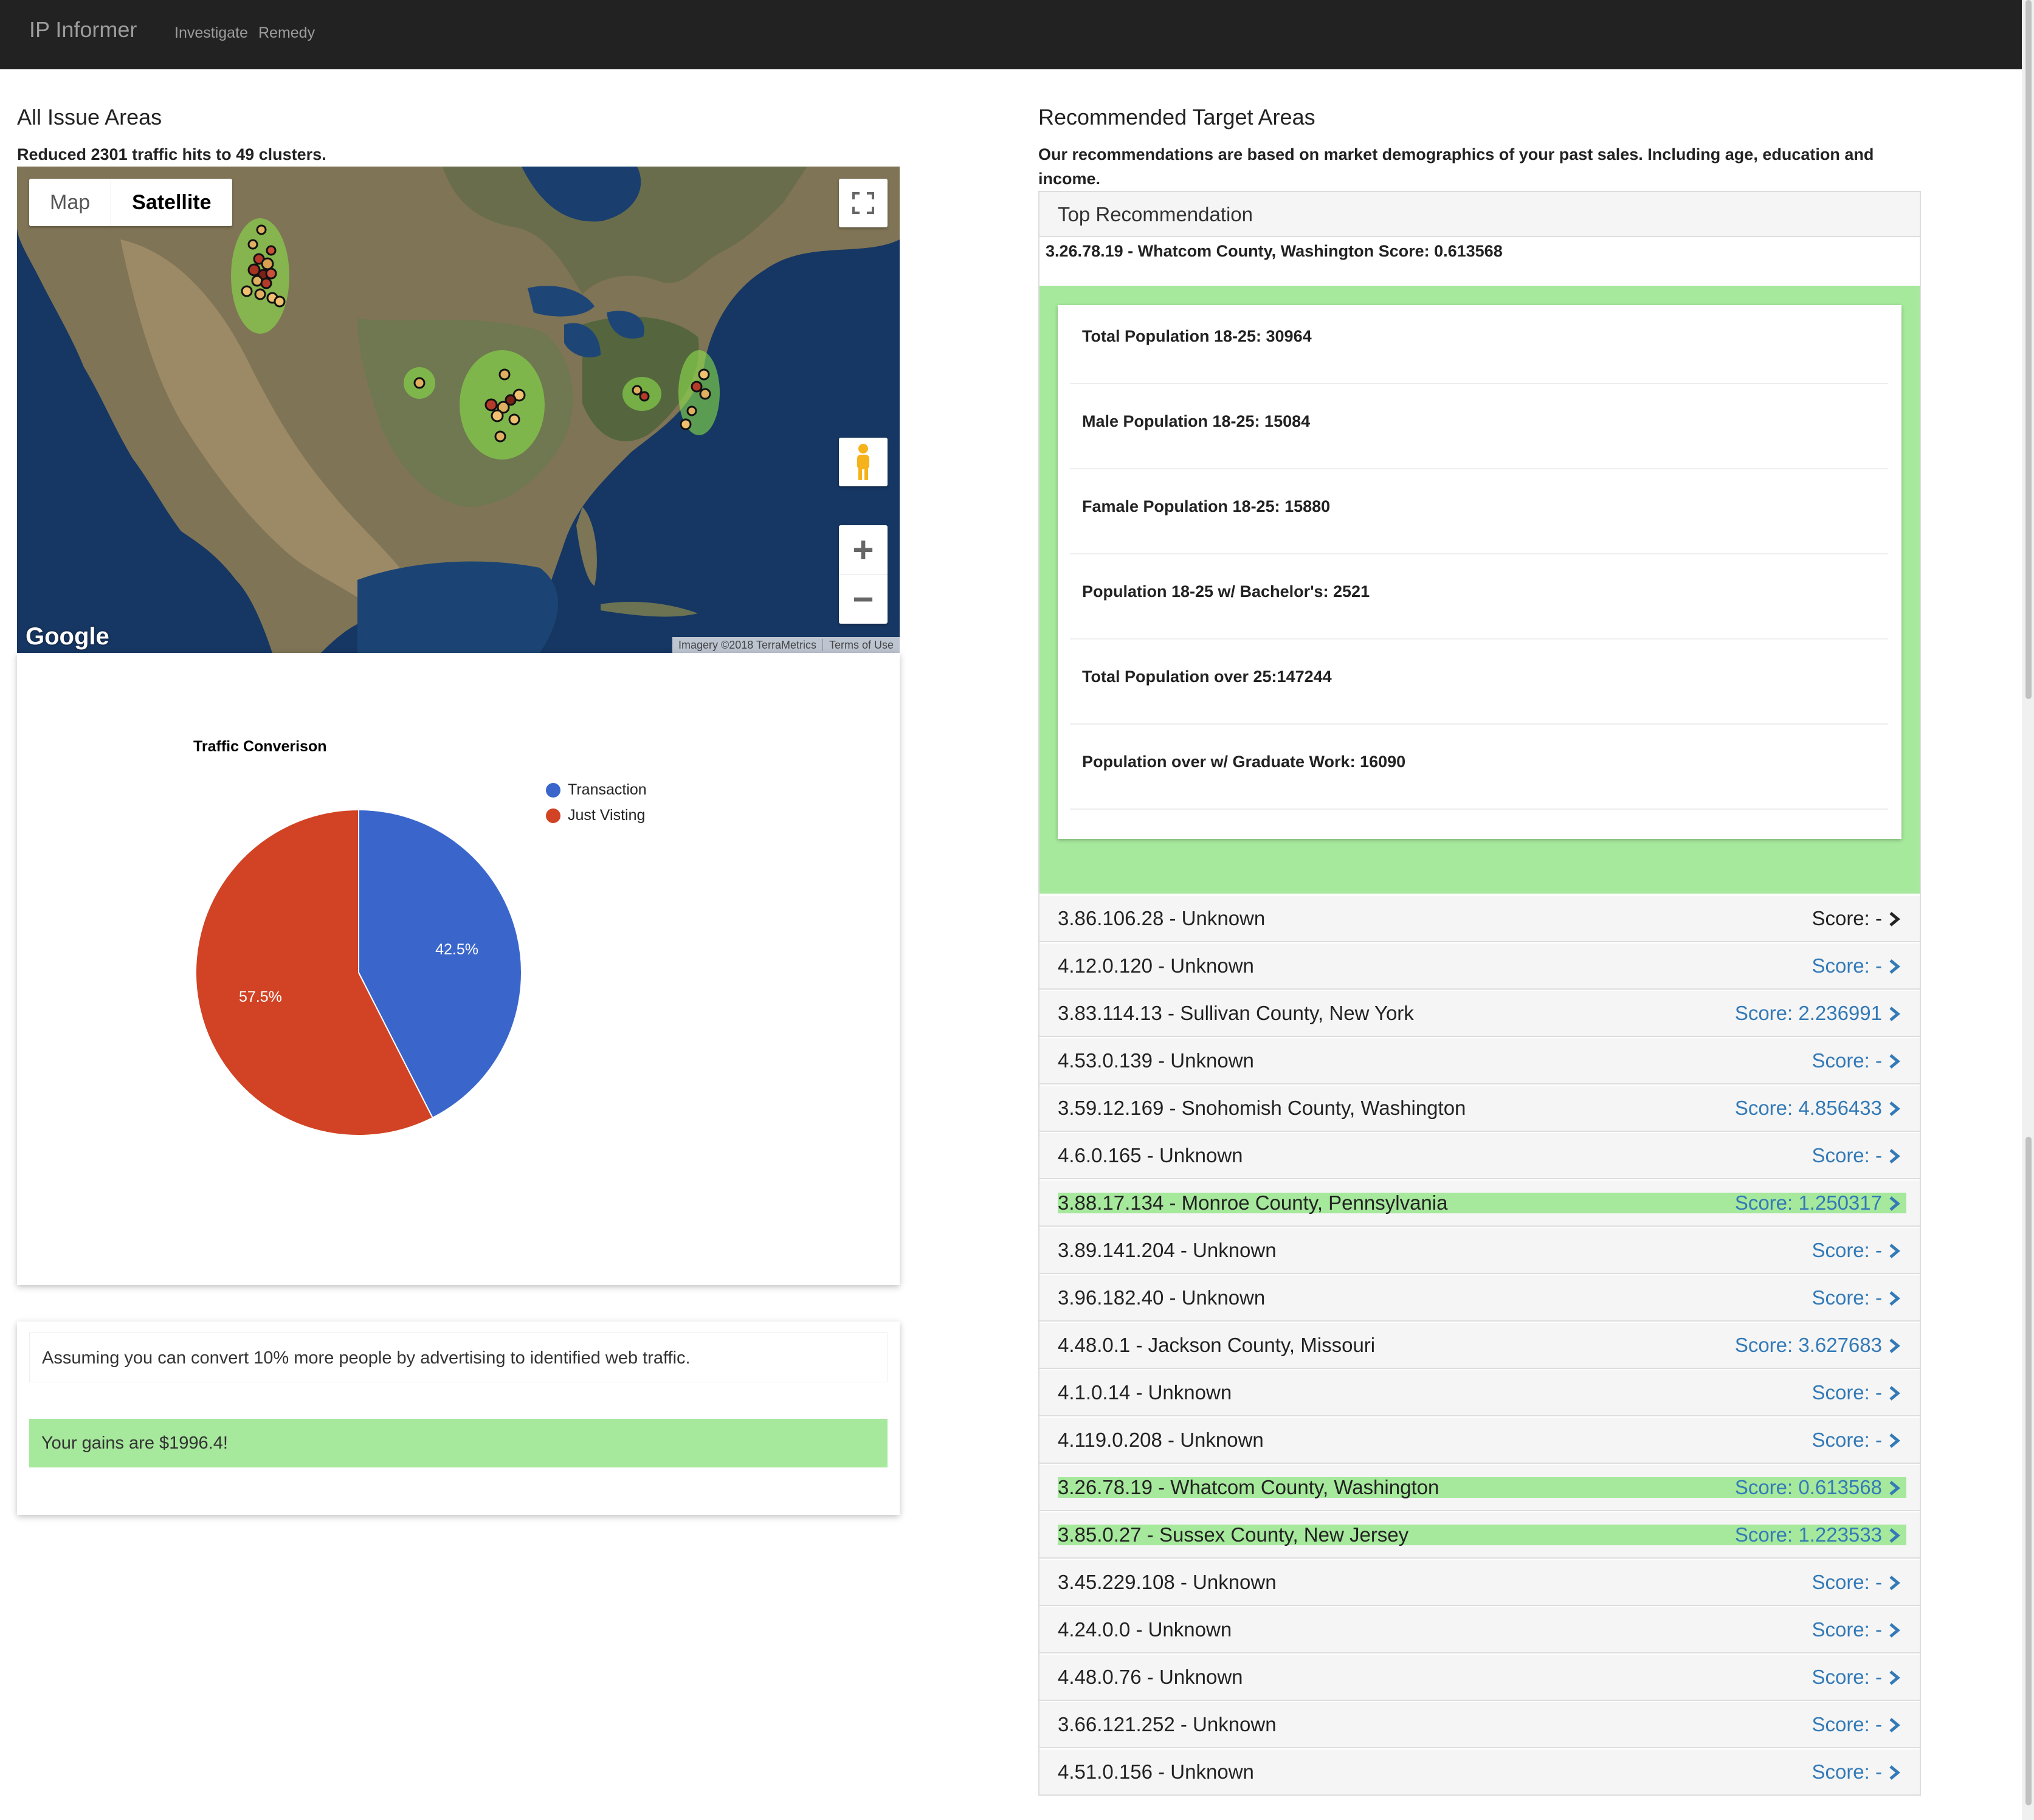 The width and height of the screenshot is (2034, 1820). What do you see at coordinates (1479, 1393) in the screenshot?
I see `recommendation-row: 4.1.0.14 - Unknown Score: -` at bounding box center [1479, 1393].